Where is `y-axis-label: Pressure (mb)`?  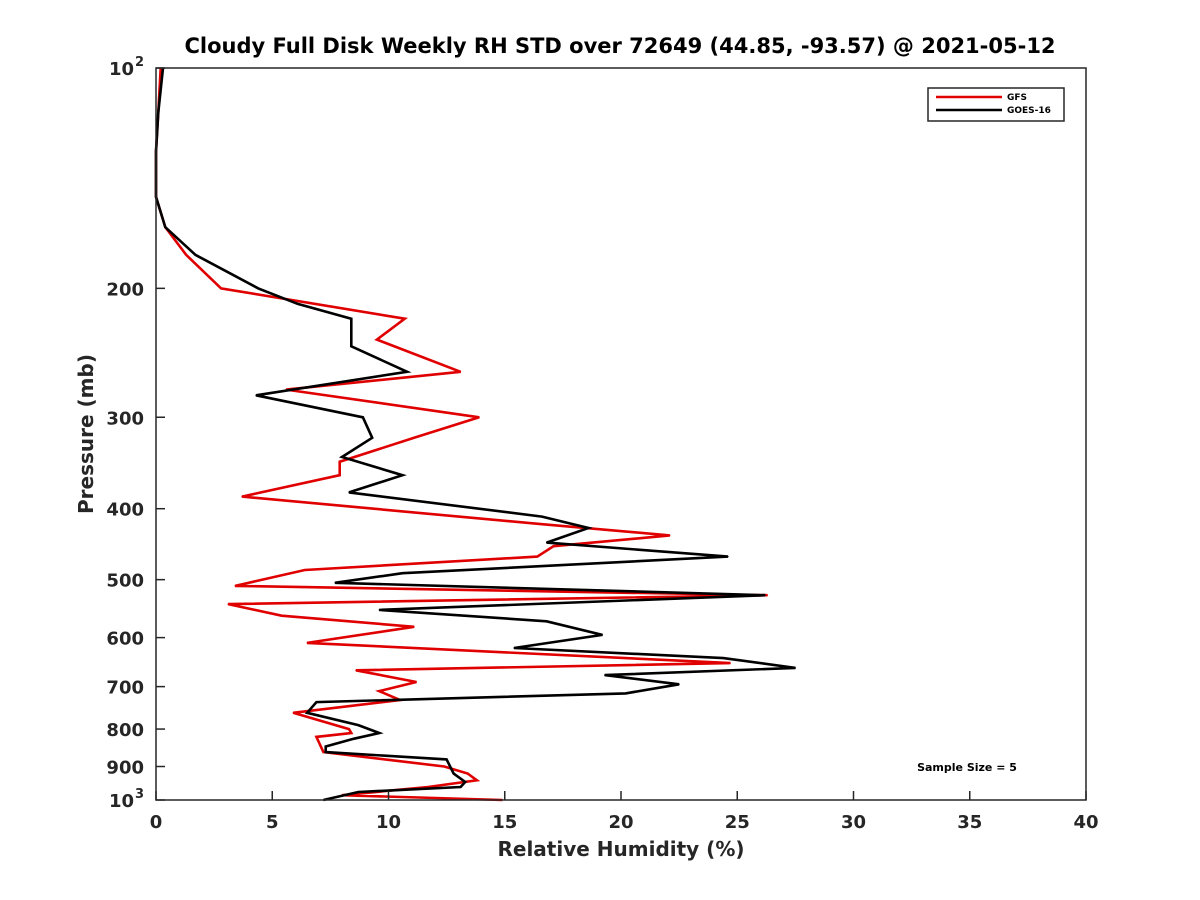
y-axis-label: Pressure (mb) is located at coordinates (86, 434).